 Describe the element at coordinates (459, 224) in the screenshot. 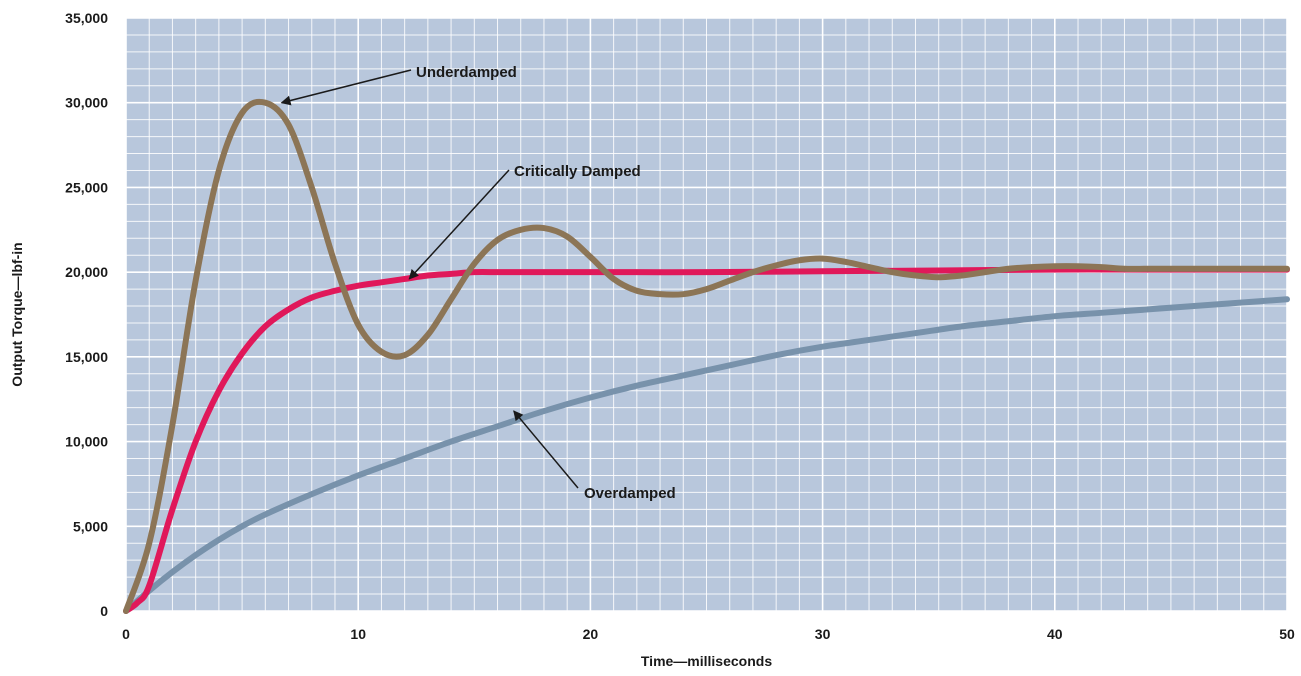

I see `annotation-arrow-critically-damped` at that location.